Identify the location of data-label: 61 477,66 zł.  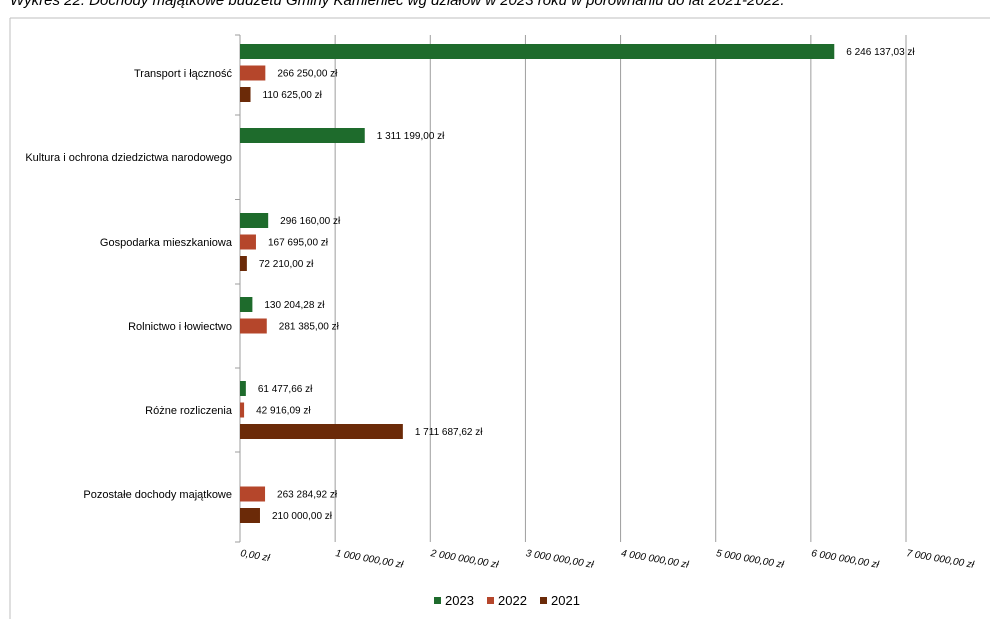
(285, 389).